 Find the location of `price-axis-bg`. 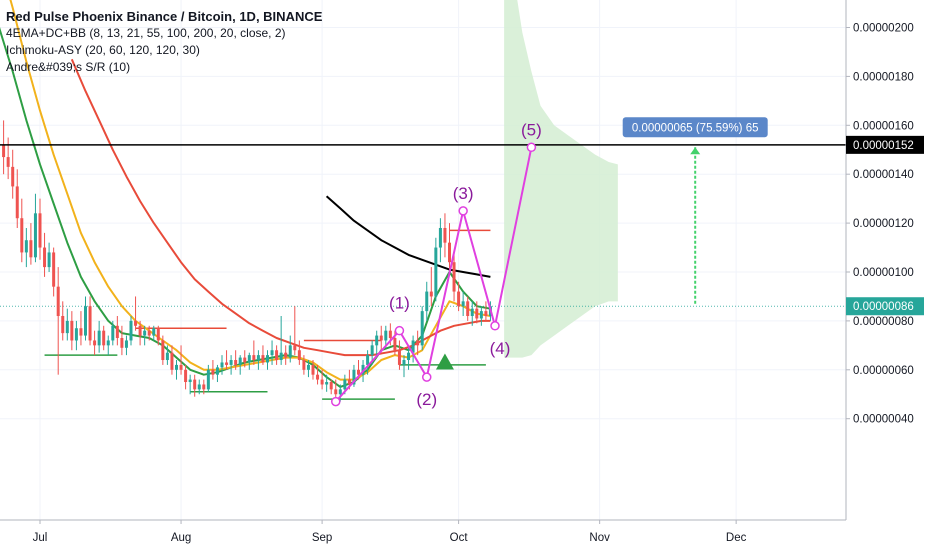

price-axis-bg is located at coordinates (889, 275).